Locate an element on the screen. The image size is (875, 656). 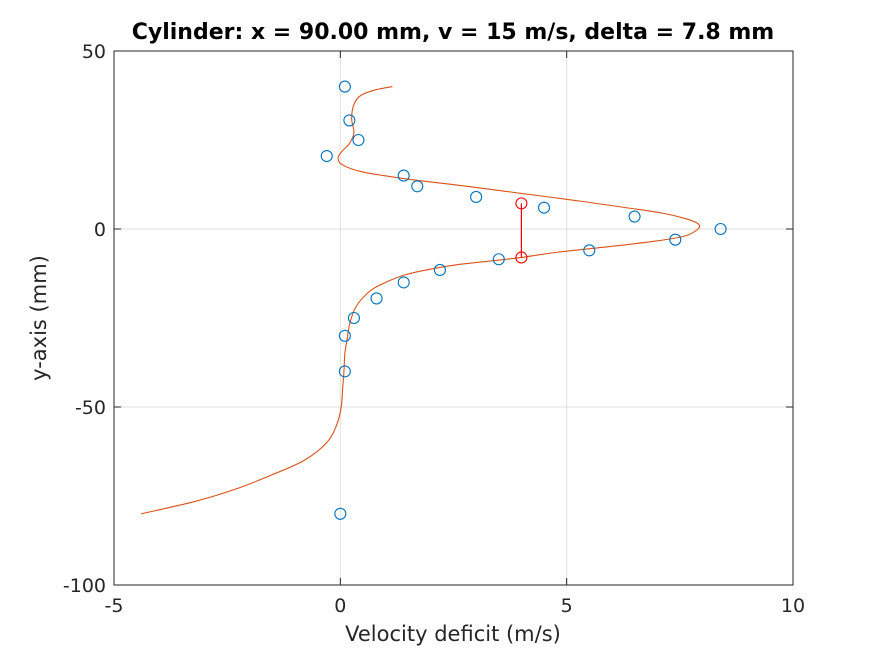
delta-marker is located at coordinates (521, 230).